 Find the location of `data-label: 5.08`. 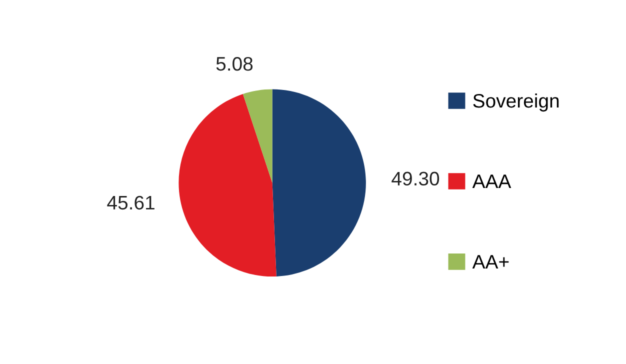

data-label: 5.08 is located at coordinates (234, 63).